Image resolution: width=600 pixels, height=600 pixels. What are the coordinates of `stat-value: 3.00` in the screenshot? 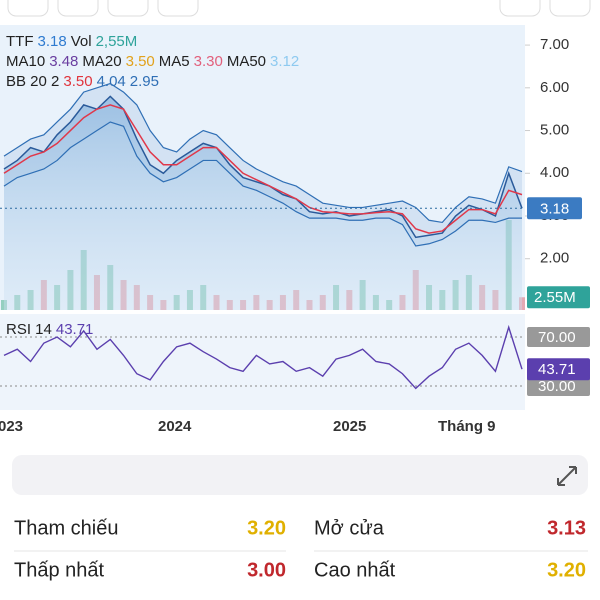 It's located at (266, 570).